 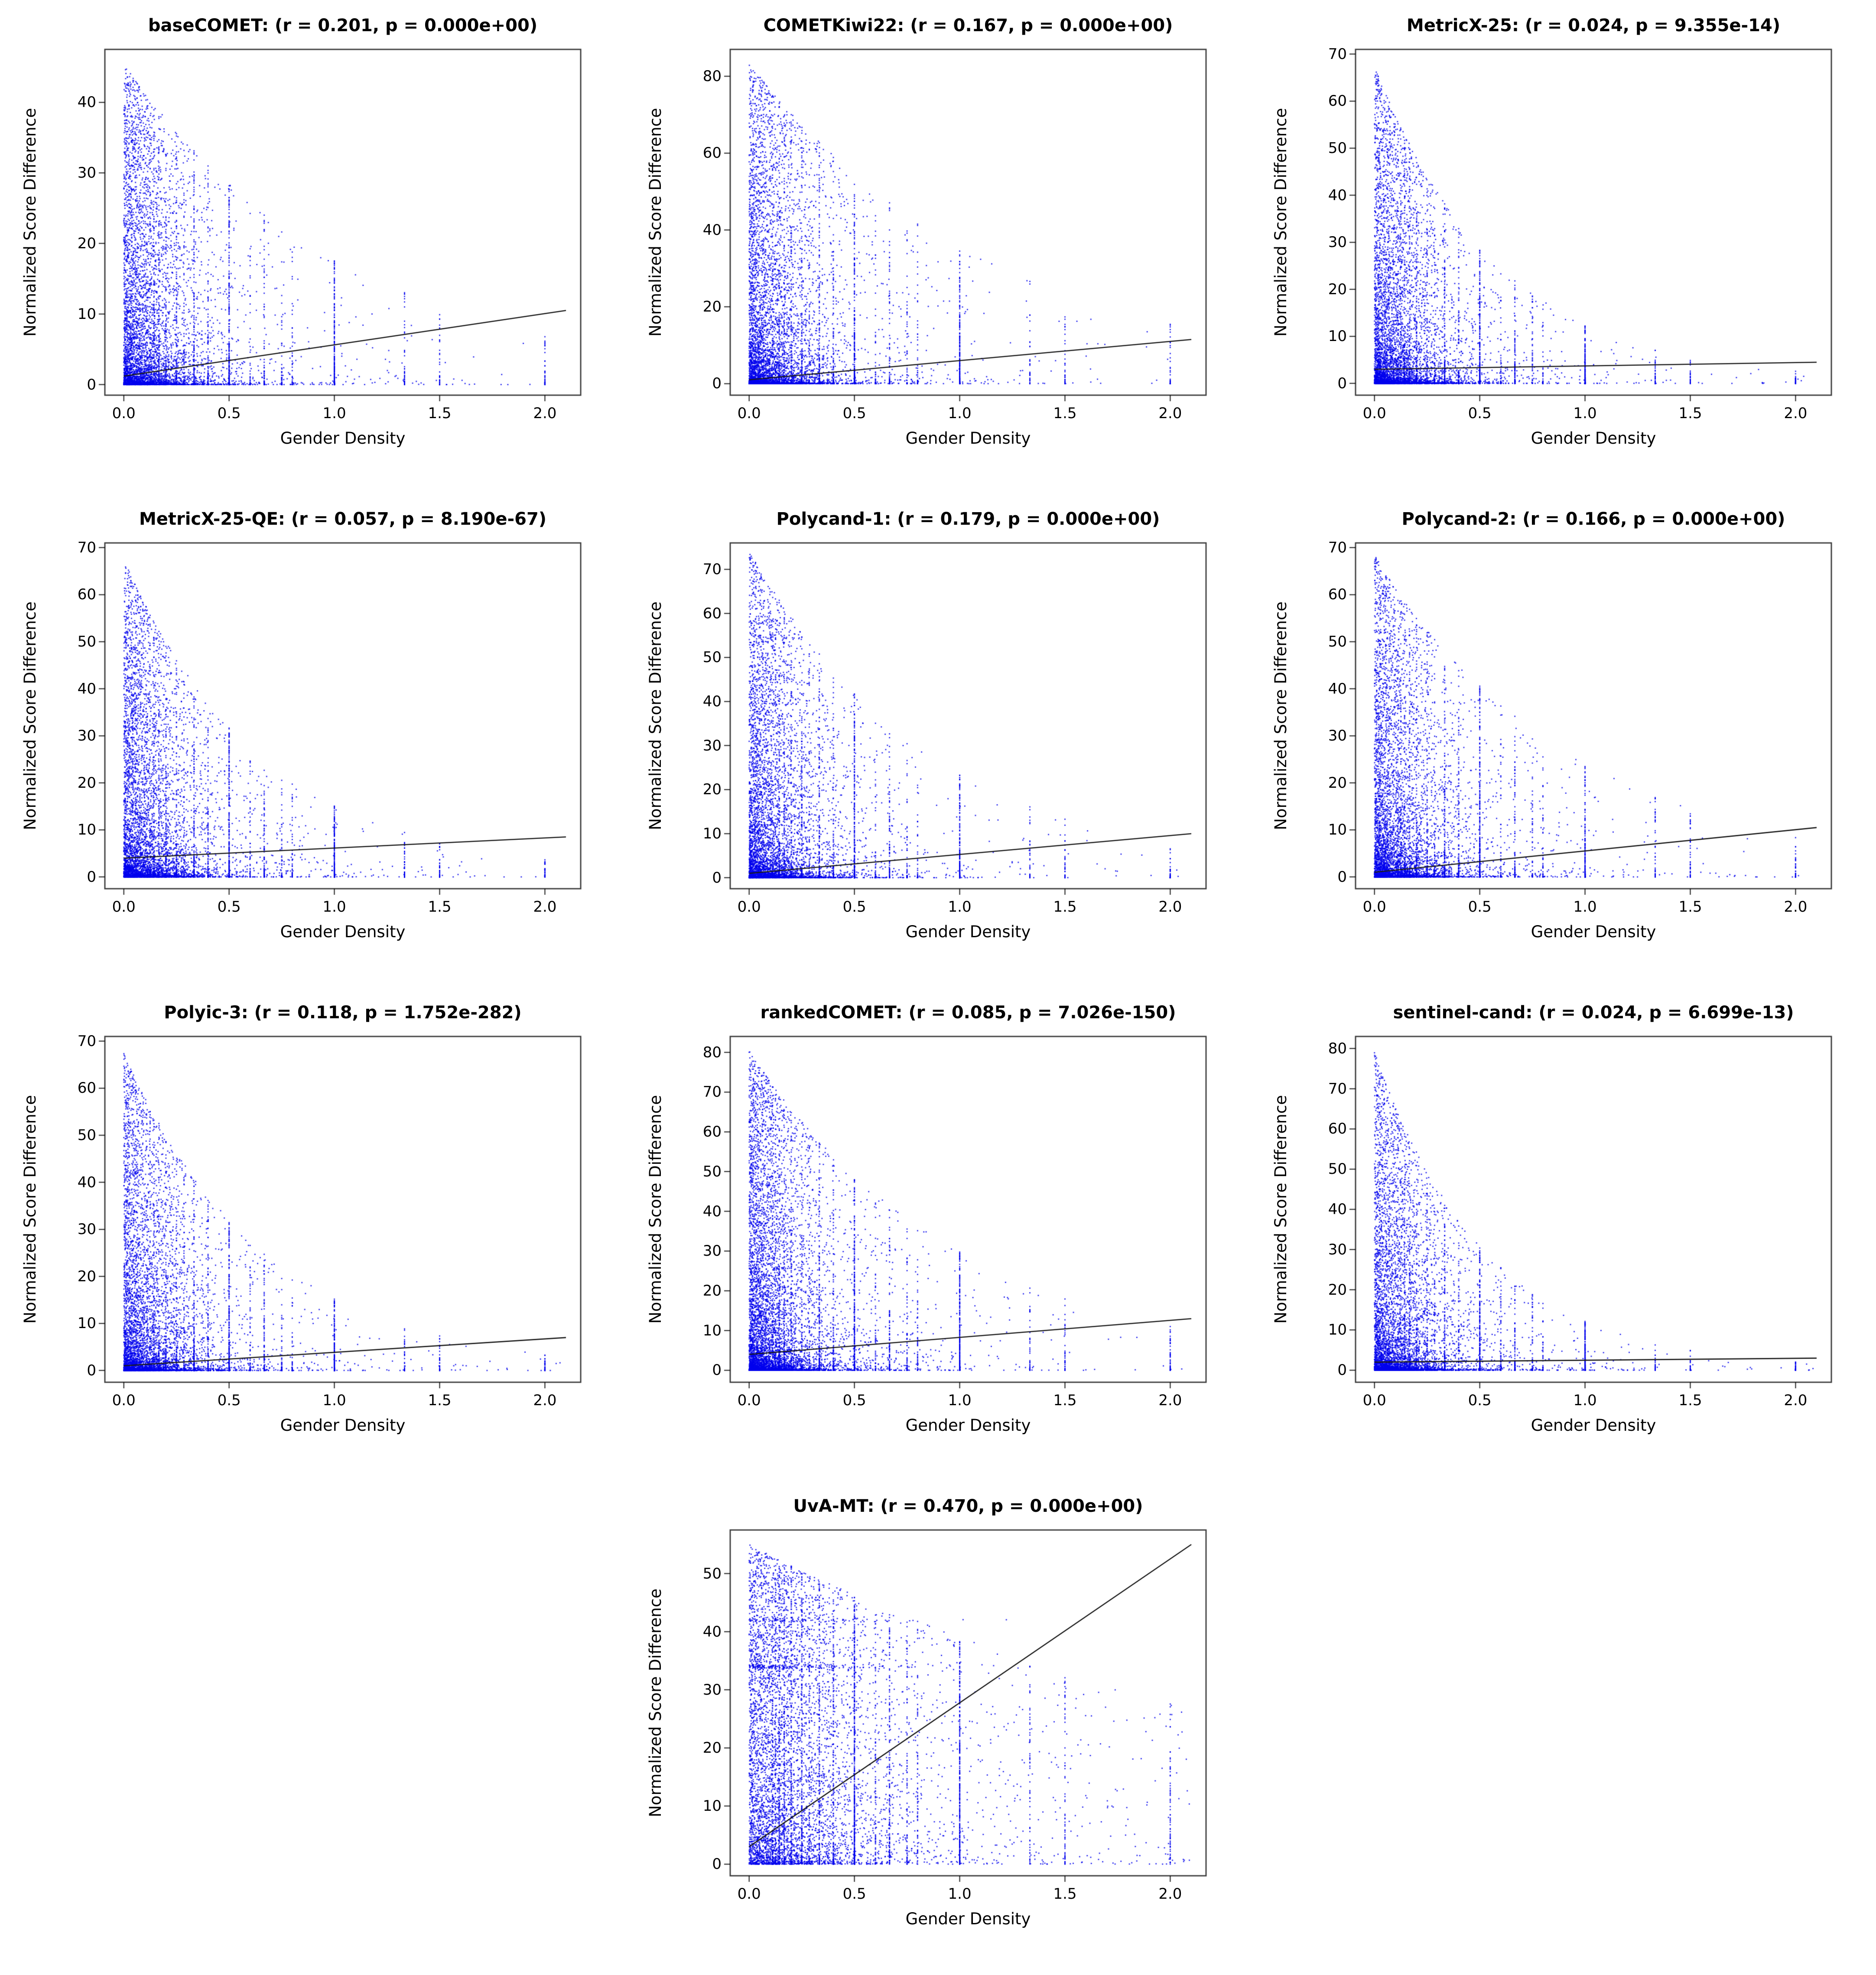 What do you see at coordinates (343, 1013) in the screenshot?
I see `chart-title: Polyic-3: (r = 0.118, p = 1.752e-282)` at bounding box center [343, 1013].